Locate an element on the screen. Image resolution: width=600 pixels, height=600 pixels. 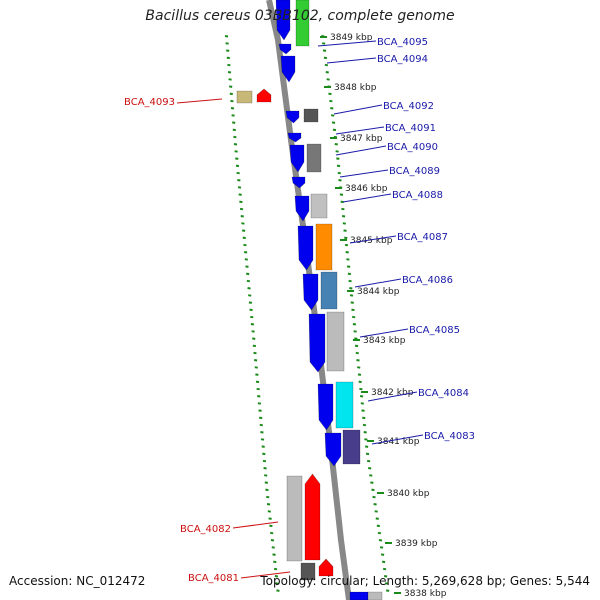
kbp-label: 3841 kbp is located at coordinates (398, 442).